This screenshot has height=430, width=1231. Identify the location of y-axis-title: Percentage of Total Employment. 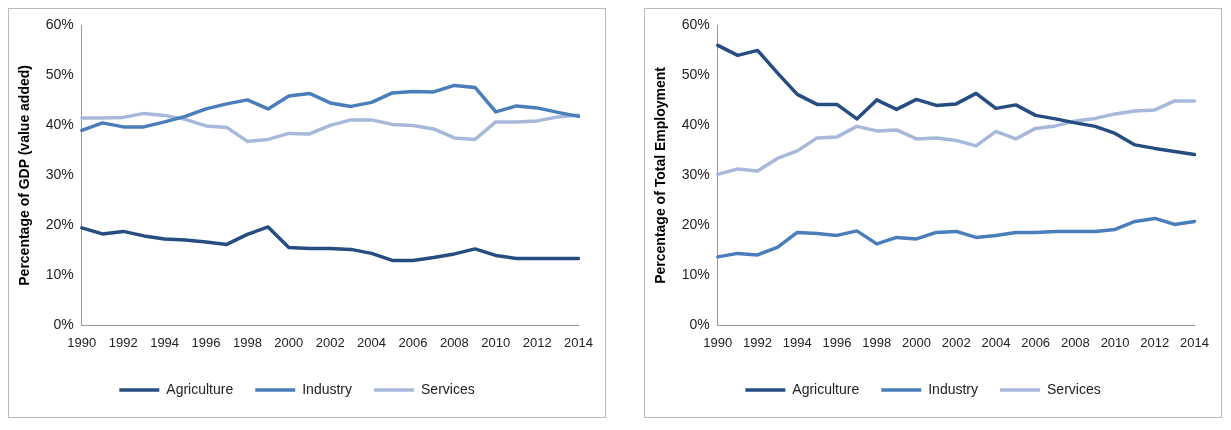
(660, 175).